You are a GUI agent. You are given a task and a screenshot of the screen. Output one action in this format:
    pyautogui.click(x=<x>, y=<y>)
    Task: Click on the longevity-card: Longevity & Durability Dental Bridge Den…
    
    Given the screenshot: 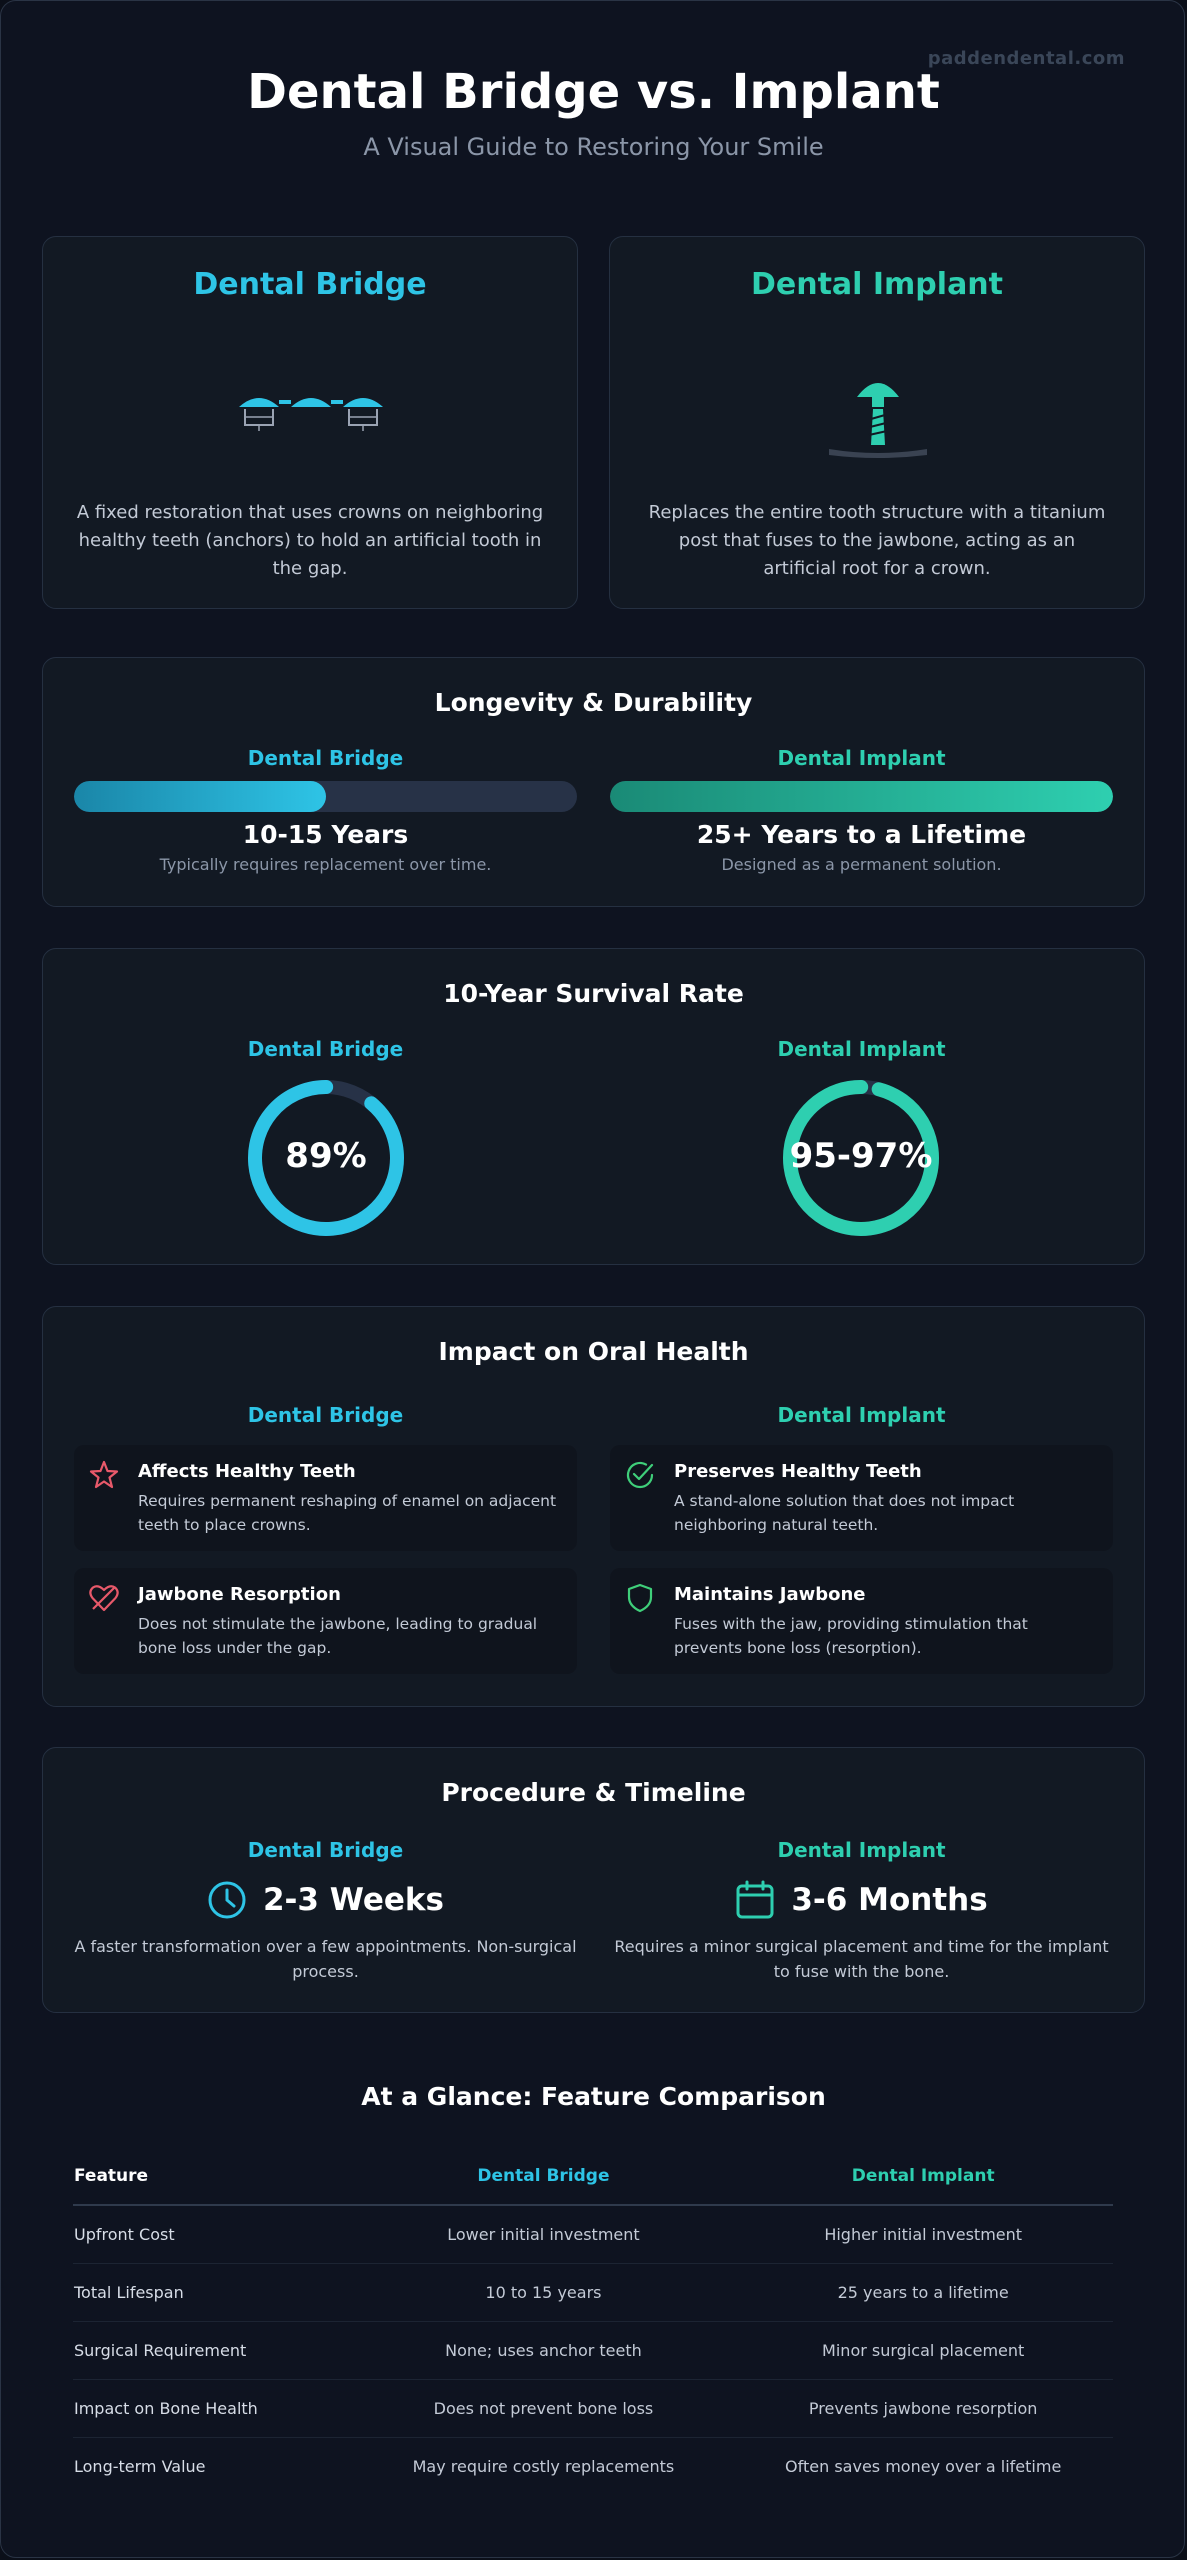 What is the action you would take?
    pyautogui.click(x=593, y=782)
    